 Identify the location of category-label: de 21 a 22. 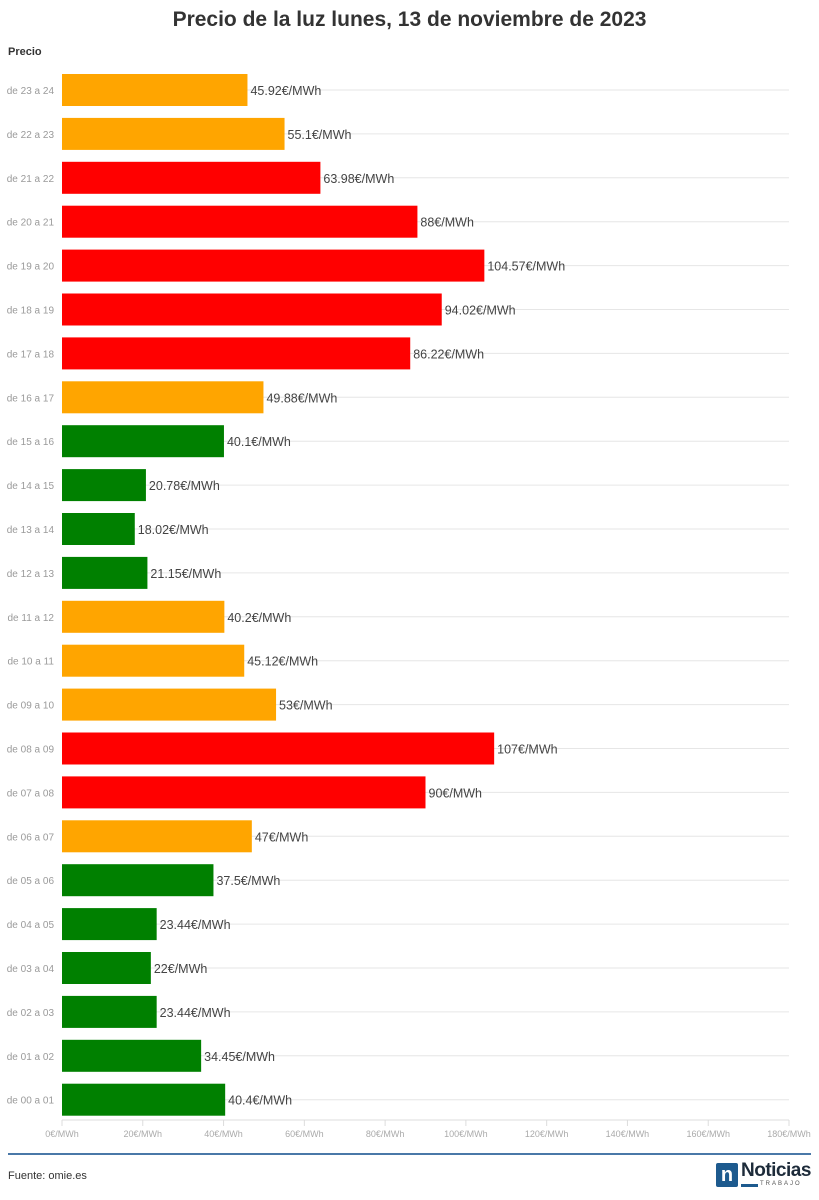
(31, 179).